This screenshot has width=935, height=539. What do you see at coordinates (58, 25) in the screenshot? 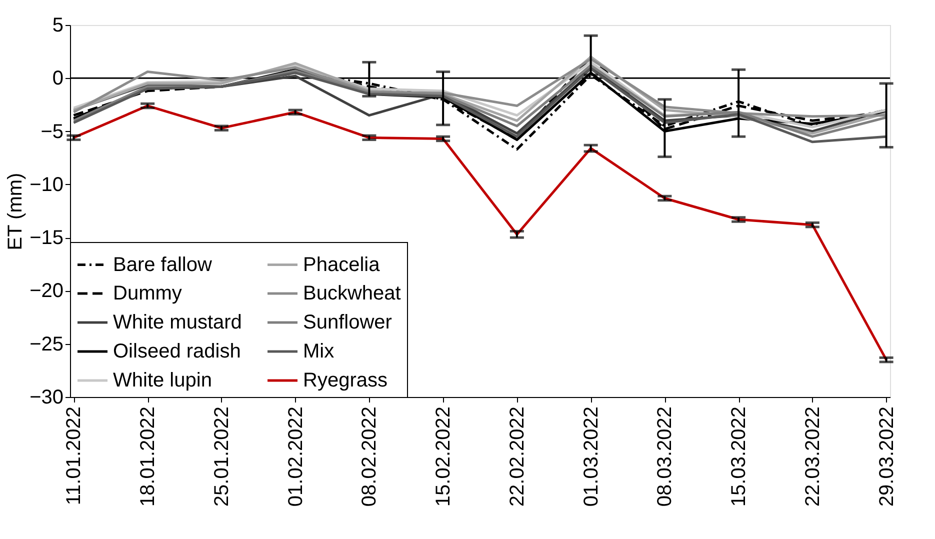
I see `y-tick-label: 5` at bounding box center [58, 25].